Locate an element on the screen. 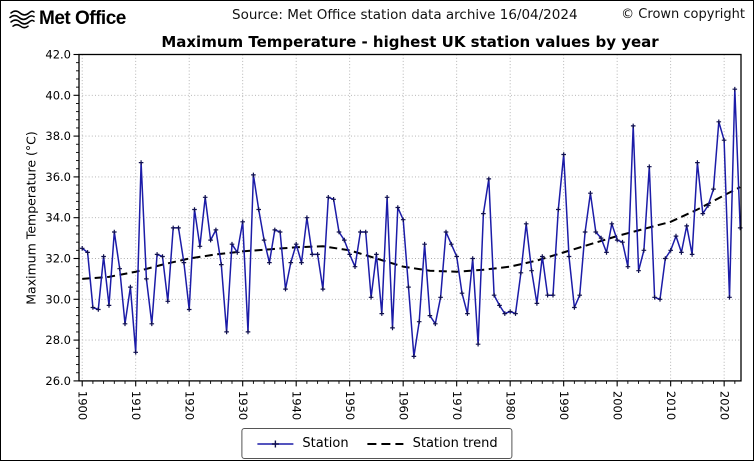 This screenshot has width=754, height=461. svg-text: 1980 is located at coordinates (511, 405).